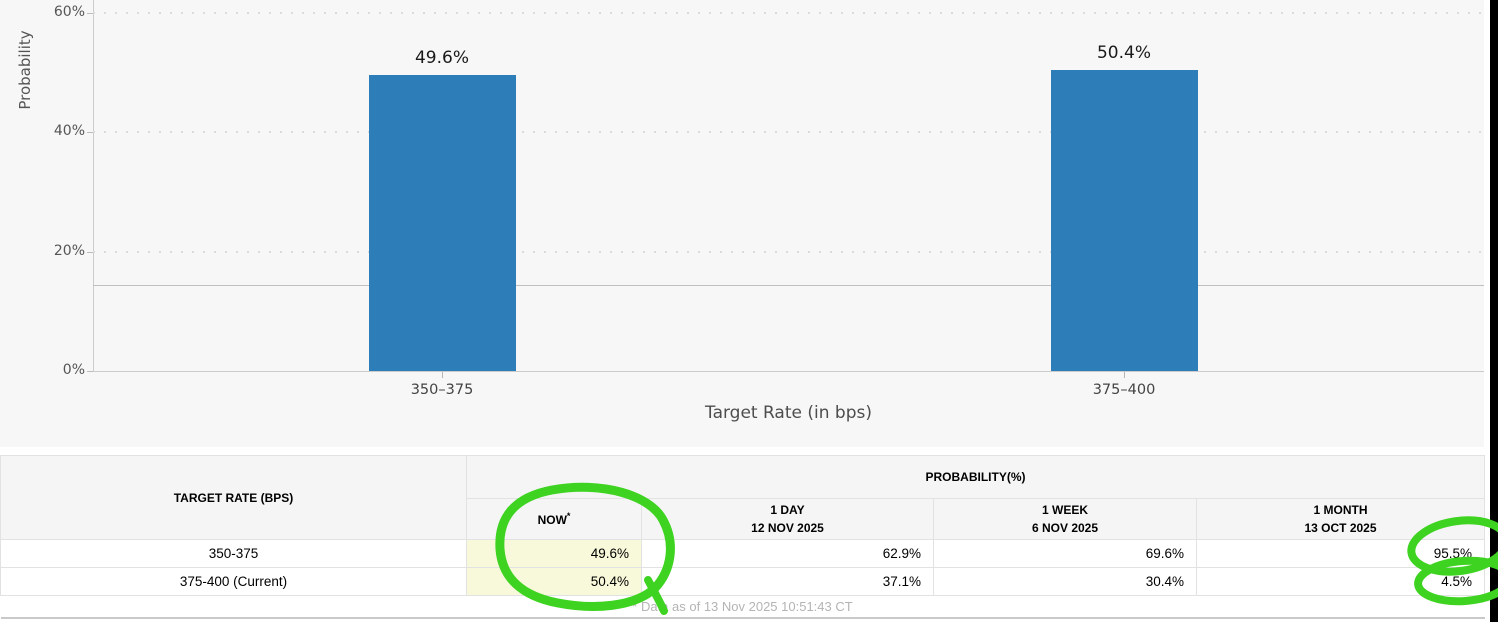  Describe the element at coordinates (1064, 510) in the screenshot. I see `col-header-1-week-line1: 1 WEEK` at that location.